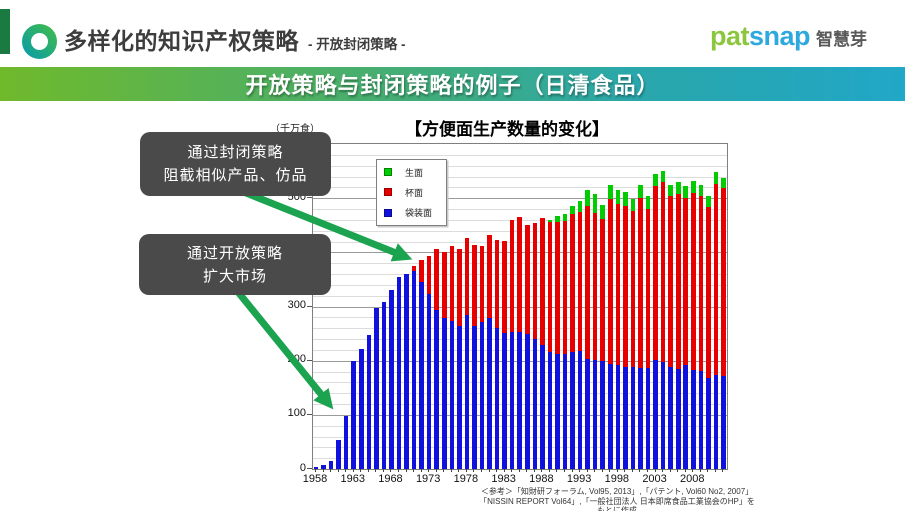 The height and width of the screenshot is (511, 905). What do you see at coordinates (663, 272) in the screenshot?
I see `bar-segment-2004` at bounding box center [663, 272].